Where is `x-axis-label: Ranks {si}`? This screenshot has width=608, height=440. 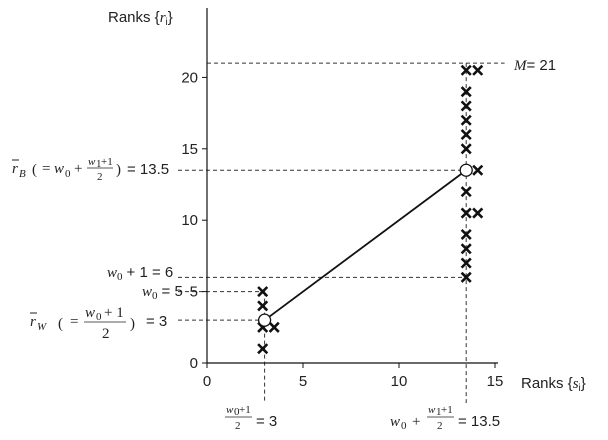 x-axis-label: Ranks {si} is located at coordinates (553, 384).